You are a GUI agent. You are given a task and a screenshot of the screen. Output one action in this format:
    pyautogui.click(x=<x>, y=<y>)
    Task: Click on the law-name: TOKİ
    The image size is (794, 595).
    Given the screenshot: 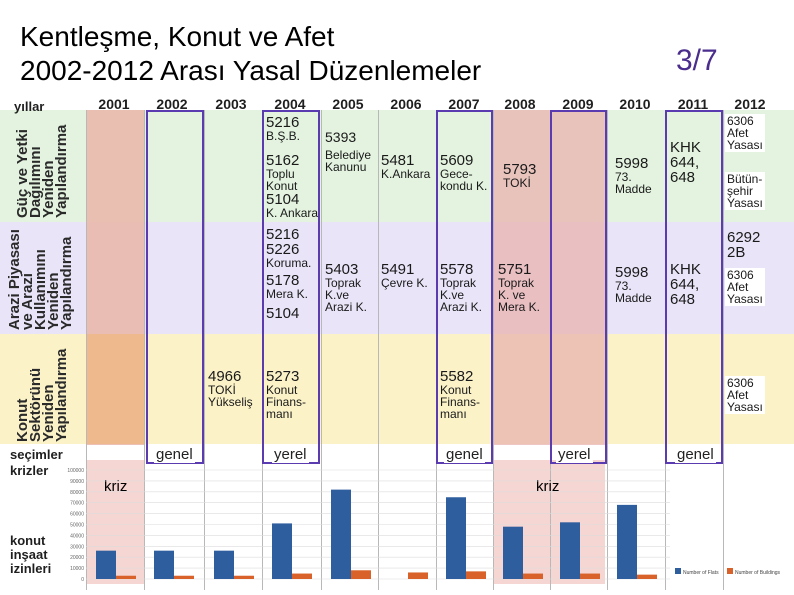 What is the action you would take?
    pyautogui.click(x=517, y=183)
    